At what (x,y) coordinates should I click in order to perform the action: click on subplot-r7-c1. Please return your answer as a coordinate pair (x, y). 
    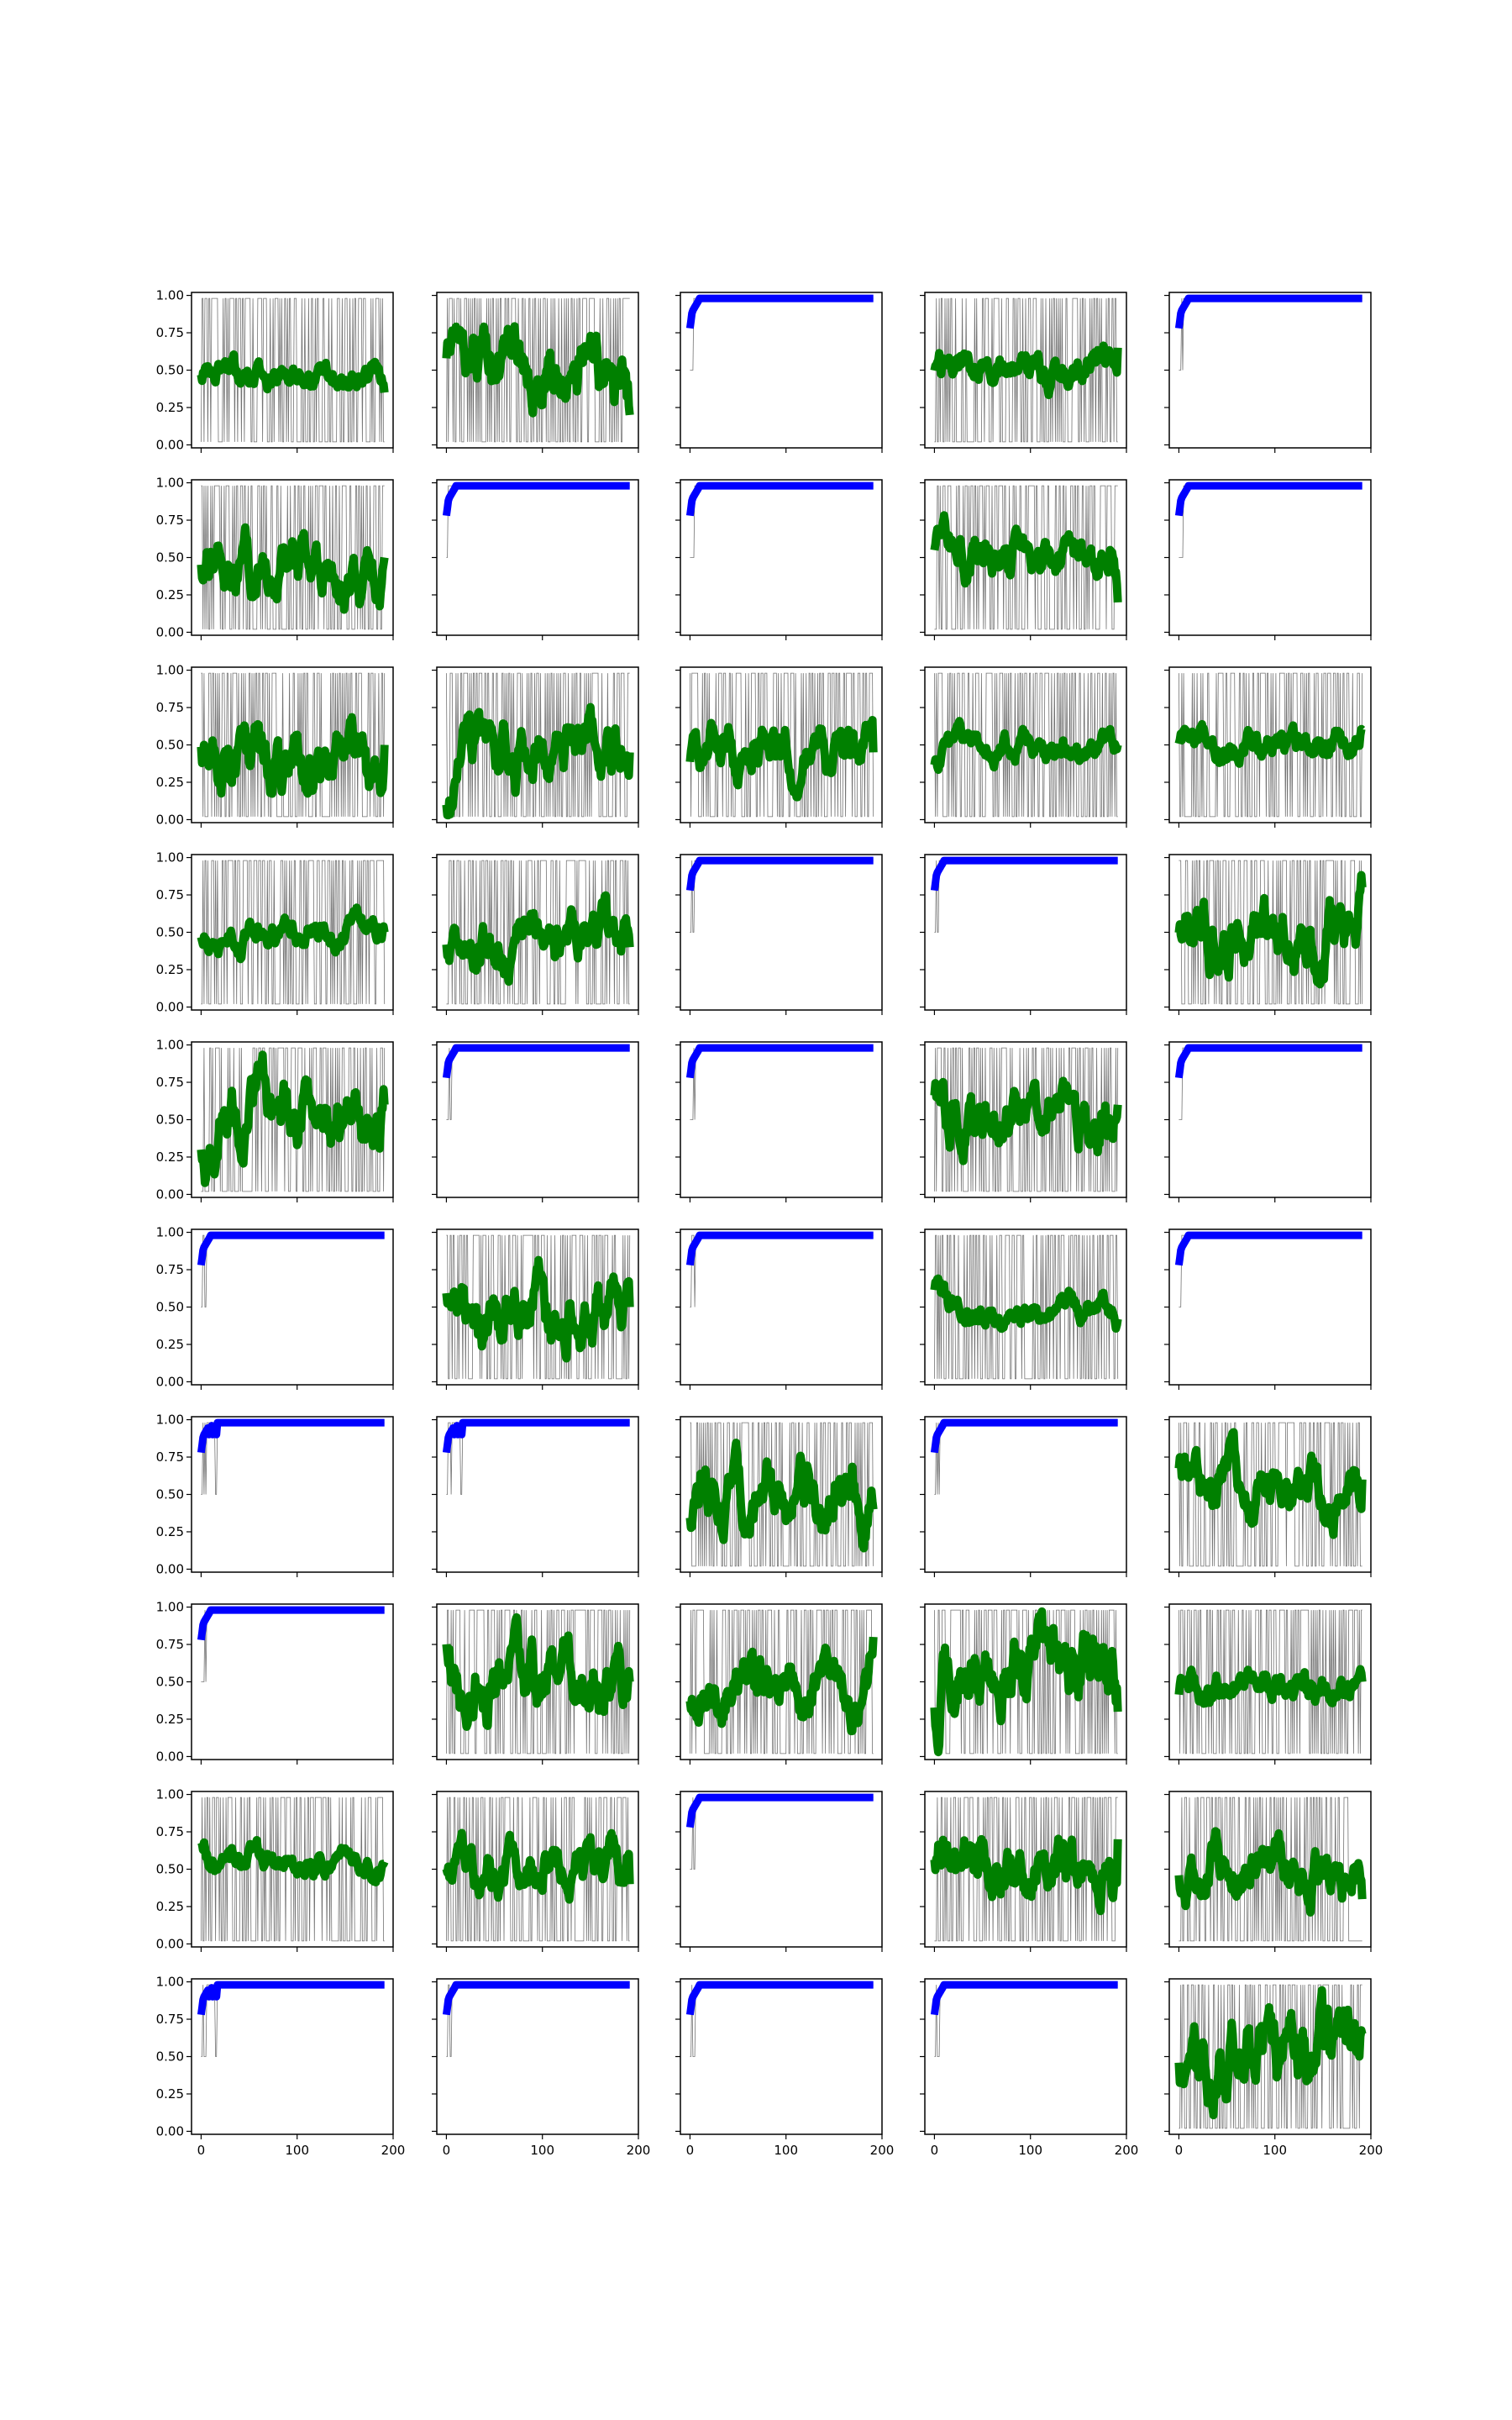
    Looking at the image, I should click on (535, 1684).